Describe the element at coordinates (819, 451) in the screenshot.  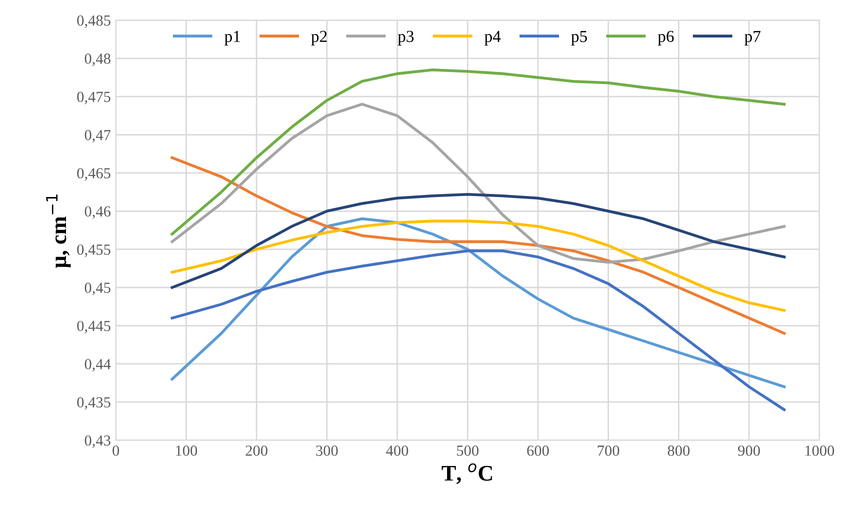
I see `x-tick-label: 1000` at that location.